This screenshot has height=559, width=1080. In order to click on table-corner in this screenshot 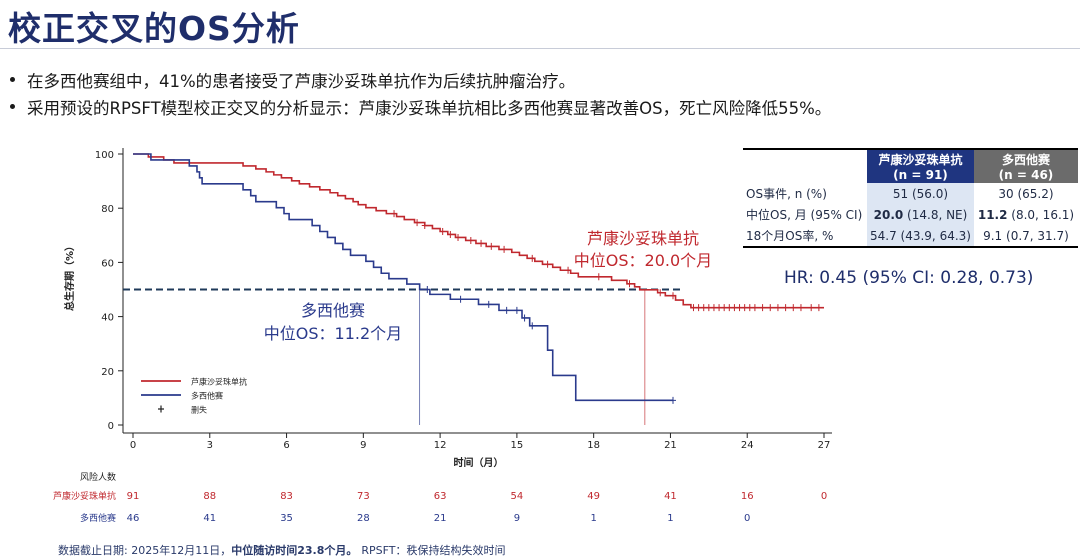, I will do `click(805, 166)`.